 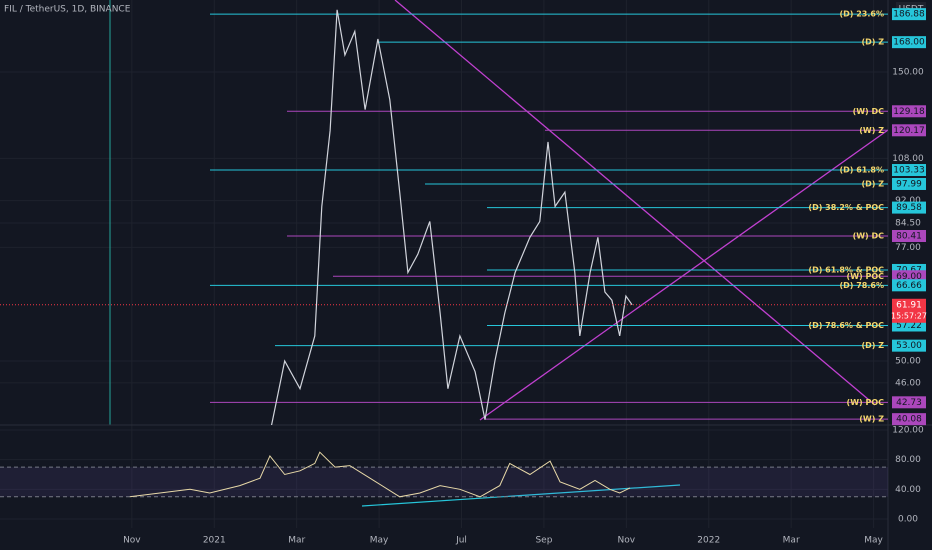 I want to click on level-price: 69.00, so click(x=909, y=277).